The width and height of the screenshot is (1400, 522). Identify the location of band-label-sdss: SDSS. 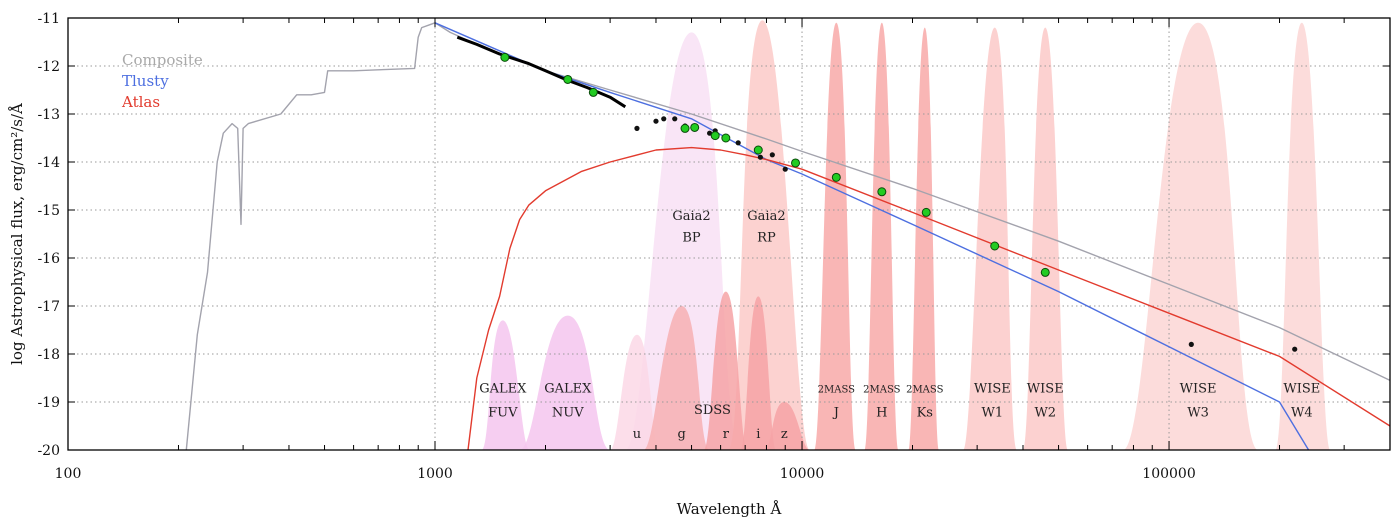
(712, 410).